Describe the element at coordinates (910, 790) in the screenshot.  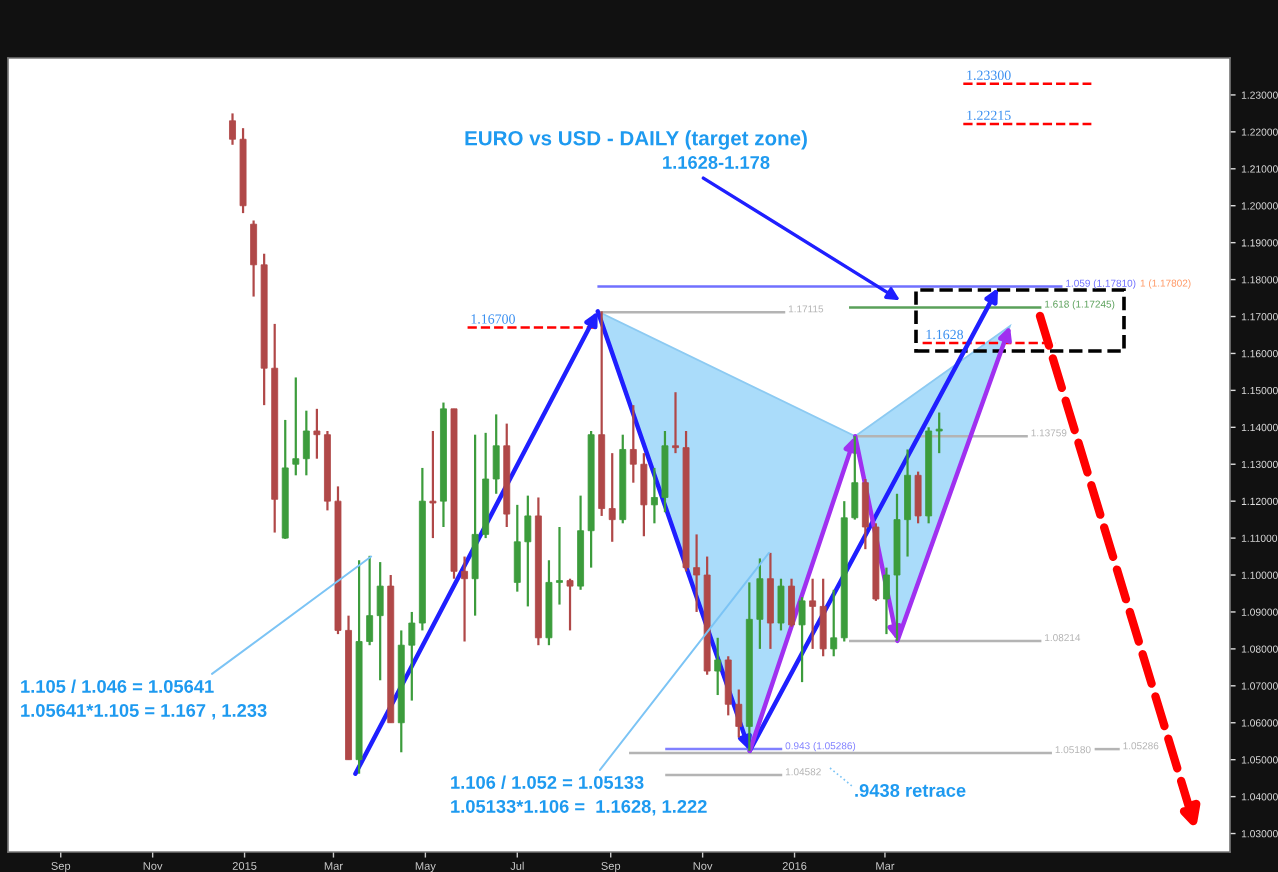
I see `annotation: .9438 retrace` at that location.